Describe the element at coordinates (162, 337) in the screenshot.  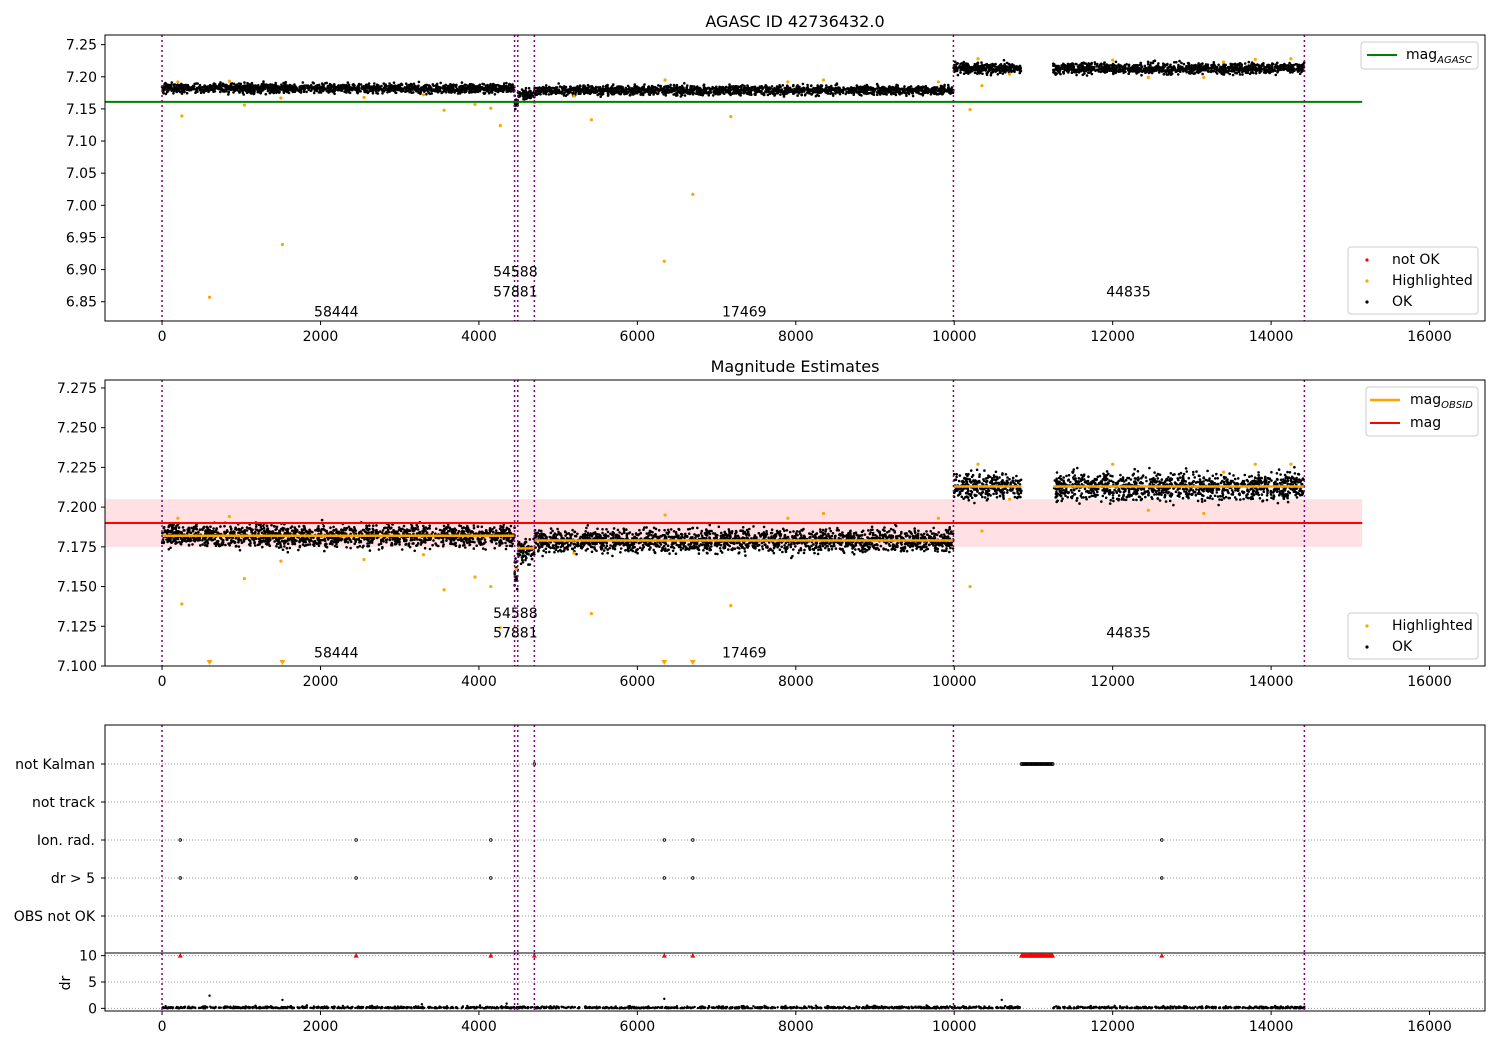
I see `agasc-xtick-label: 0` at that location.